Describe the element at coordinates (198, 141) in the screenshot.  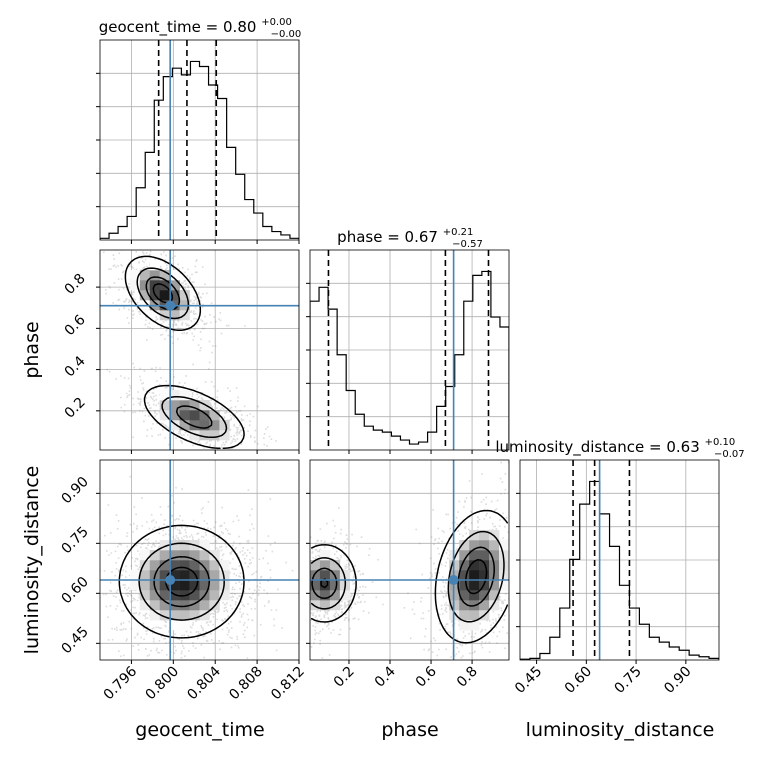
I see `hist-panel-geocent_time` at that location.